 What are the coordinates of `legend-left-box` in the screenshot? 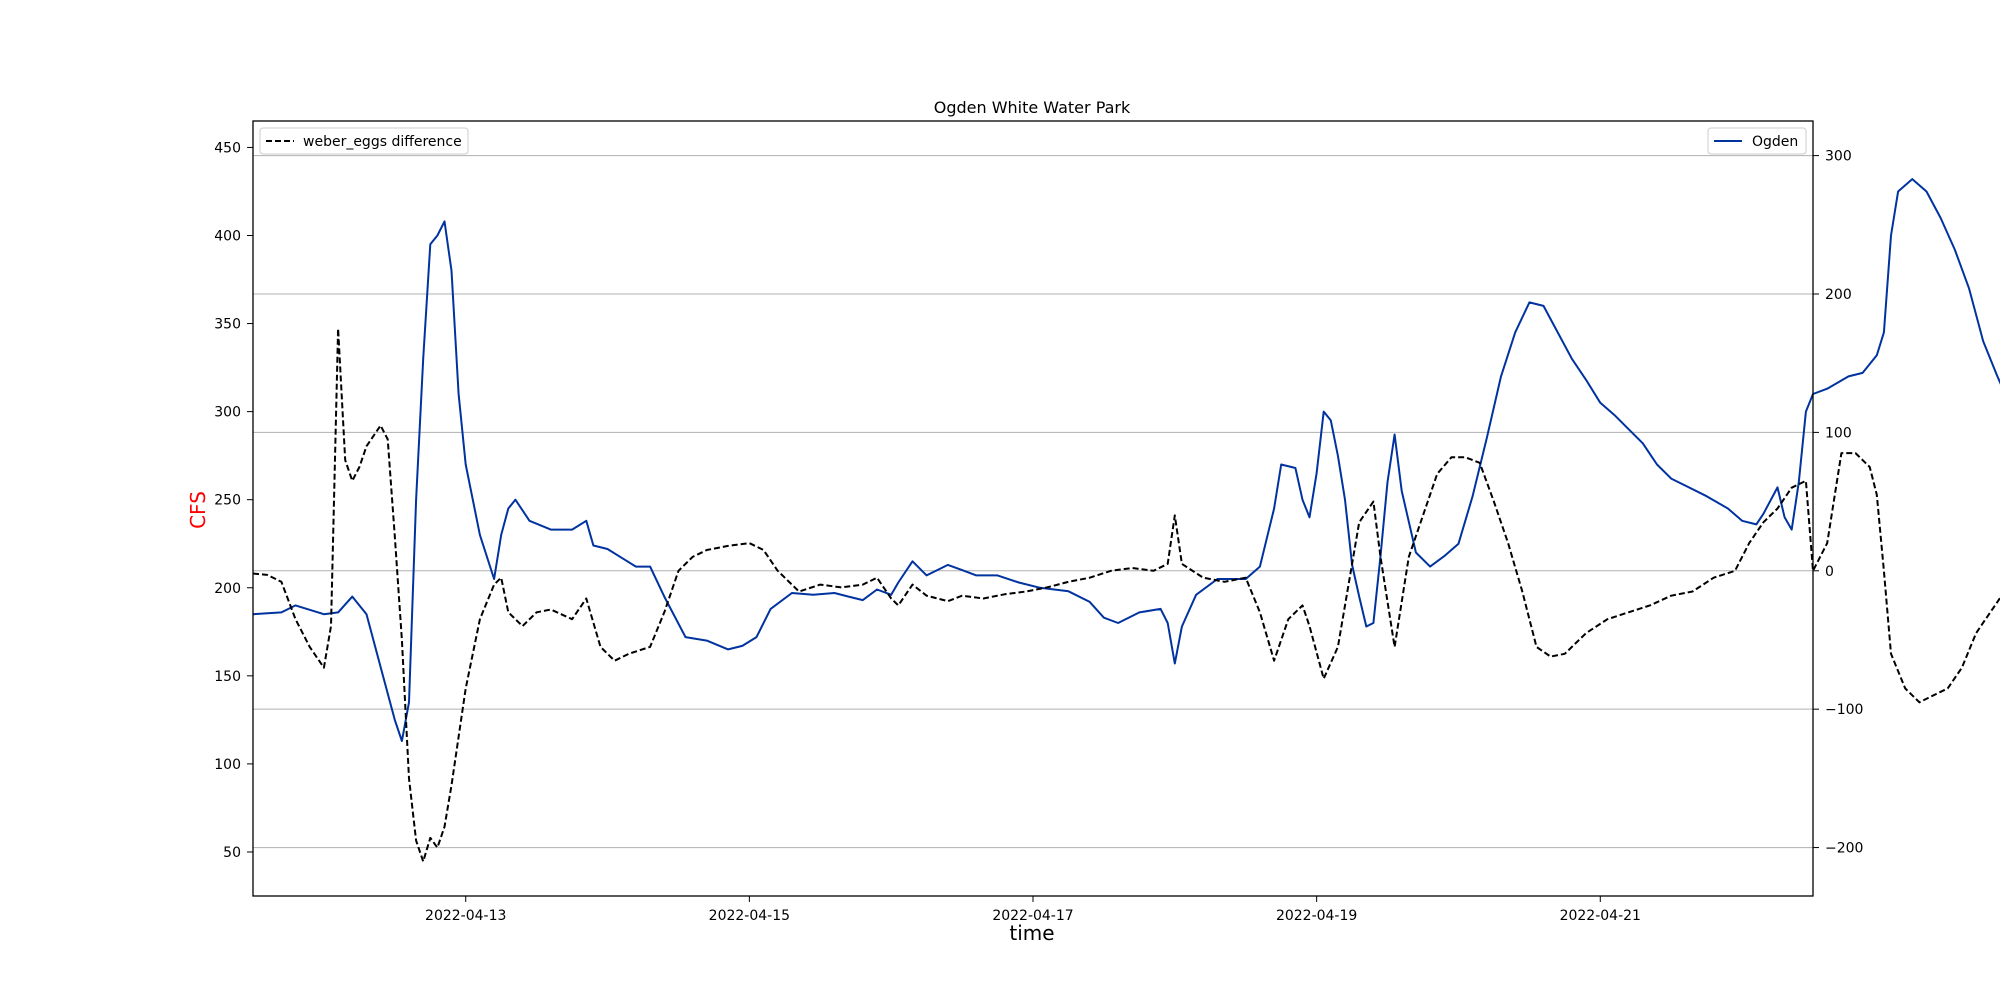 It's located at (364, 141).